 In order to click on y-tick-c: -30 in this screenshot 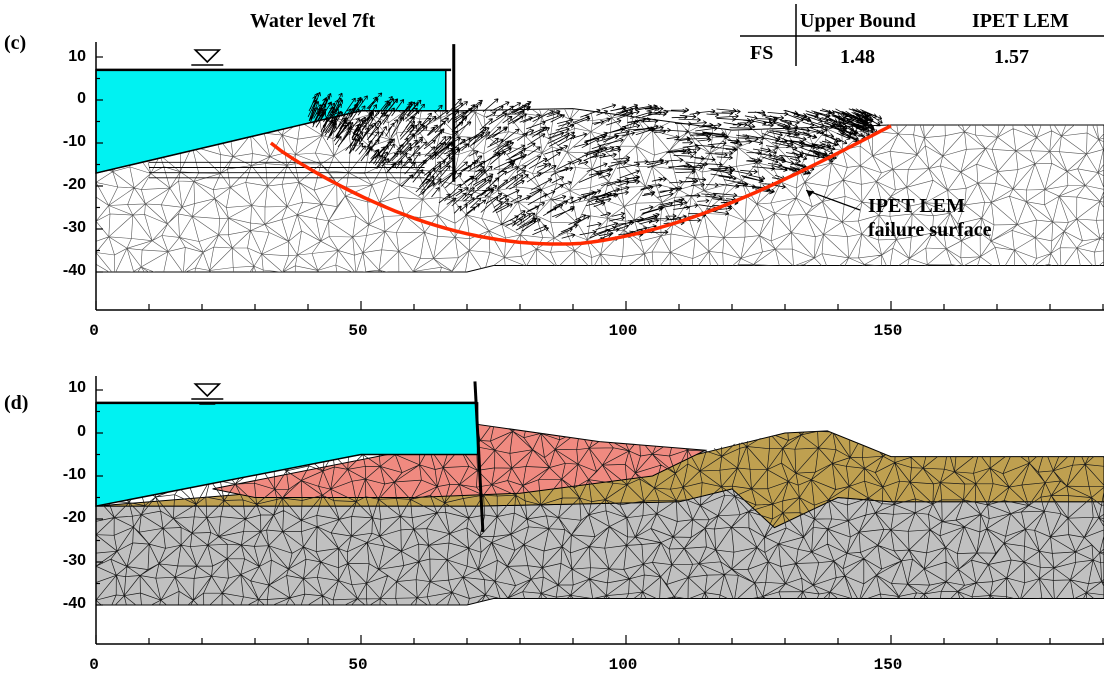, I will do `click(74, 227)`.